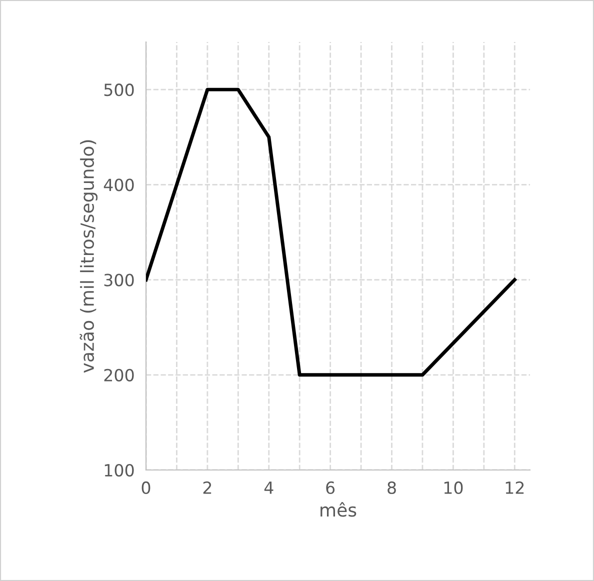 This screenshot has height=581, width=594. I want to click on x-tick-label: 12, so click(515, 487).